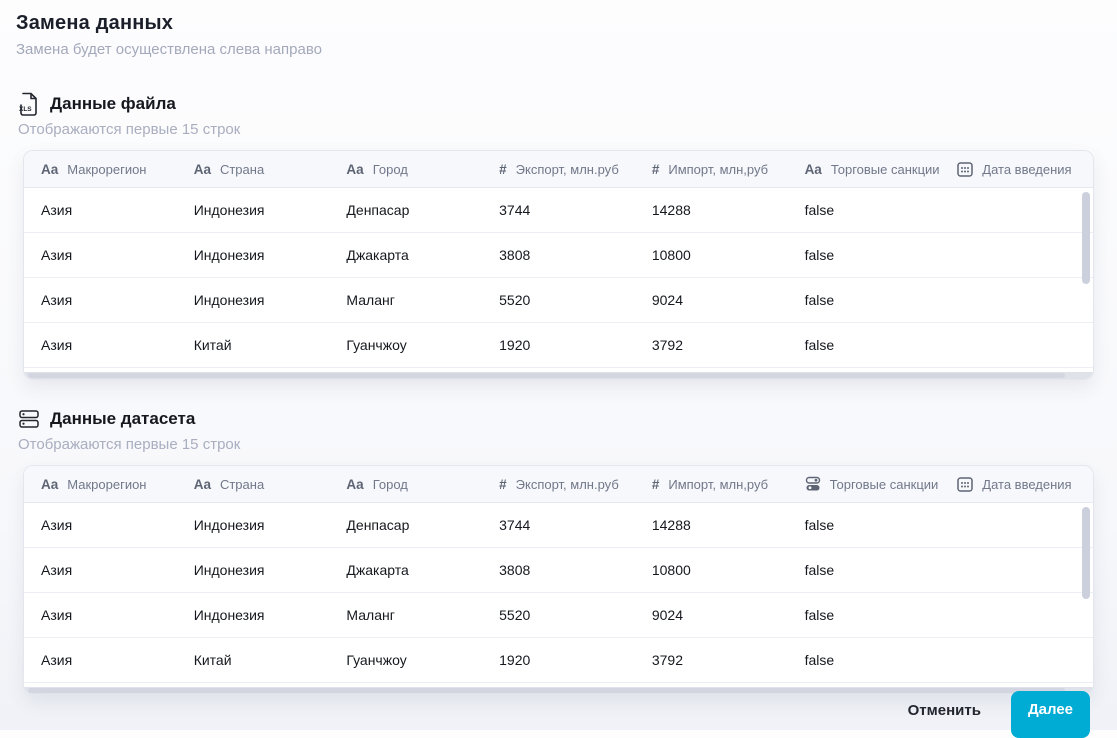 This screenshot has width=1117, height=738. Describe the element at coordinates (864, 484) in the screenshot. I see `column-header-sanctions: Торговые санкции` at that location.